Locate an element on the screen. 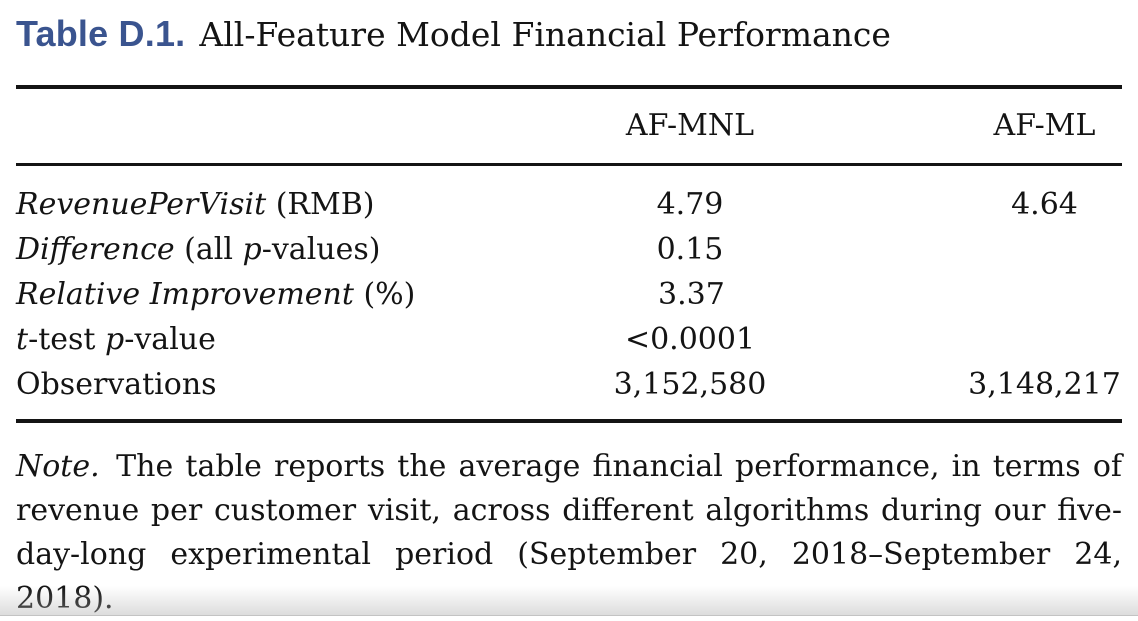 The height and width of the screenshot is (621, 1138). cell-value: 0.15 is located at coordinates (690, 249).